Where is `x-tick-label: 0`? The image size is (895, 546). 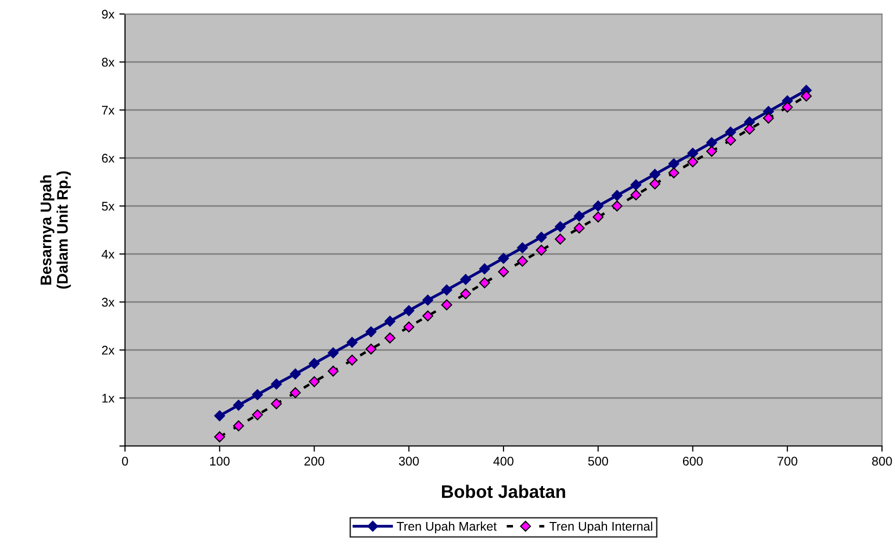 x-tick-label: 0 is located at coordinates (125, 461).